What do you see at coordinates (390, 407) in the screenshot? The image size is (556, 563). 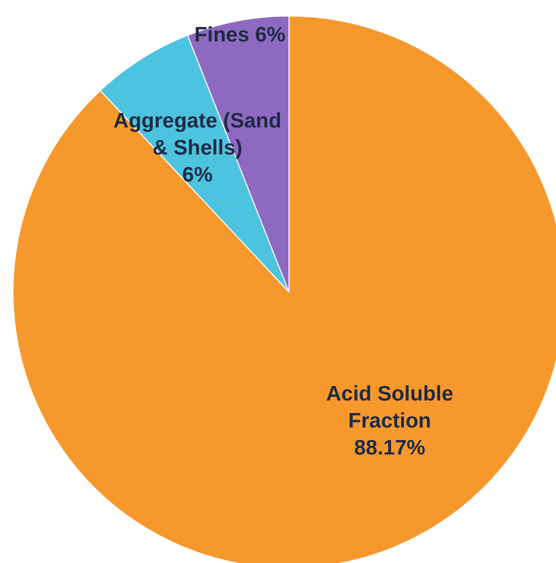 I see `slice-label: Acid Soluble Fraction` at bounding box center [390, 407].